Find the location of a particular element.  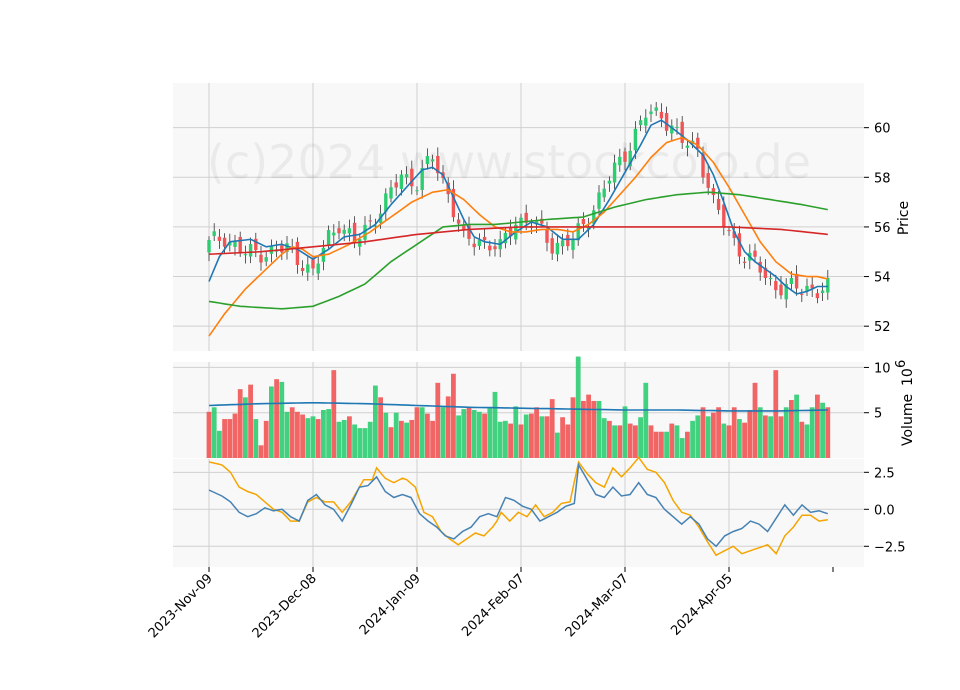

price-ytick-label: 52 is located at coordinates (882, 327).